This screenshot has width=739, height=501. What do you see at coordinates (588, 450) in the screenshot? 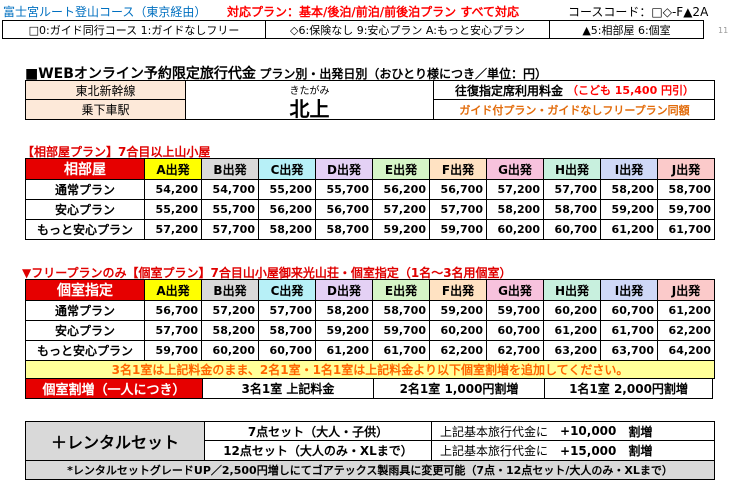
I see `rental-amount: +15,000` at bounding box center [588, 450].